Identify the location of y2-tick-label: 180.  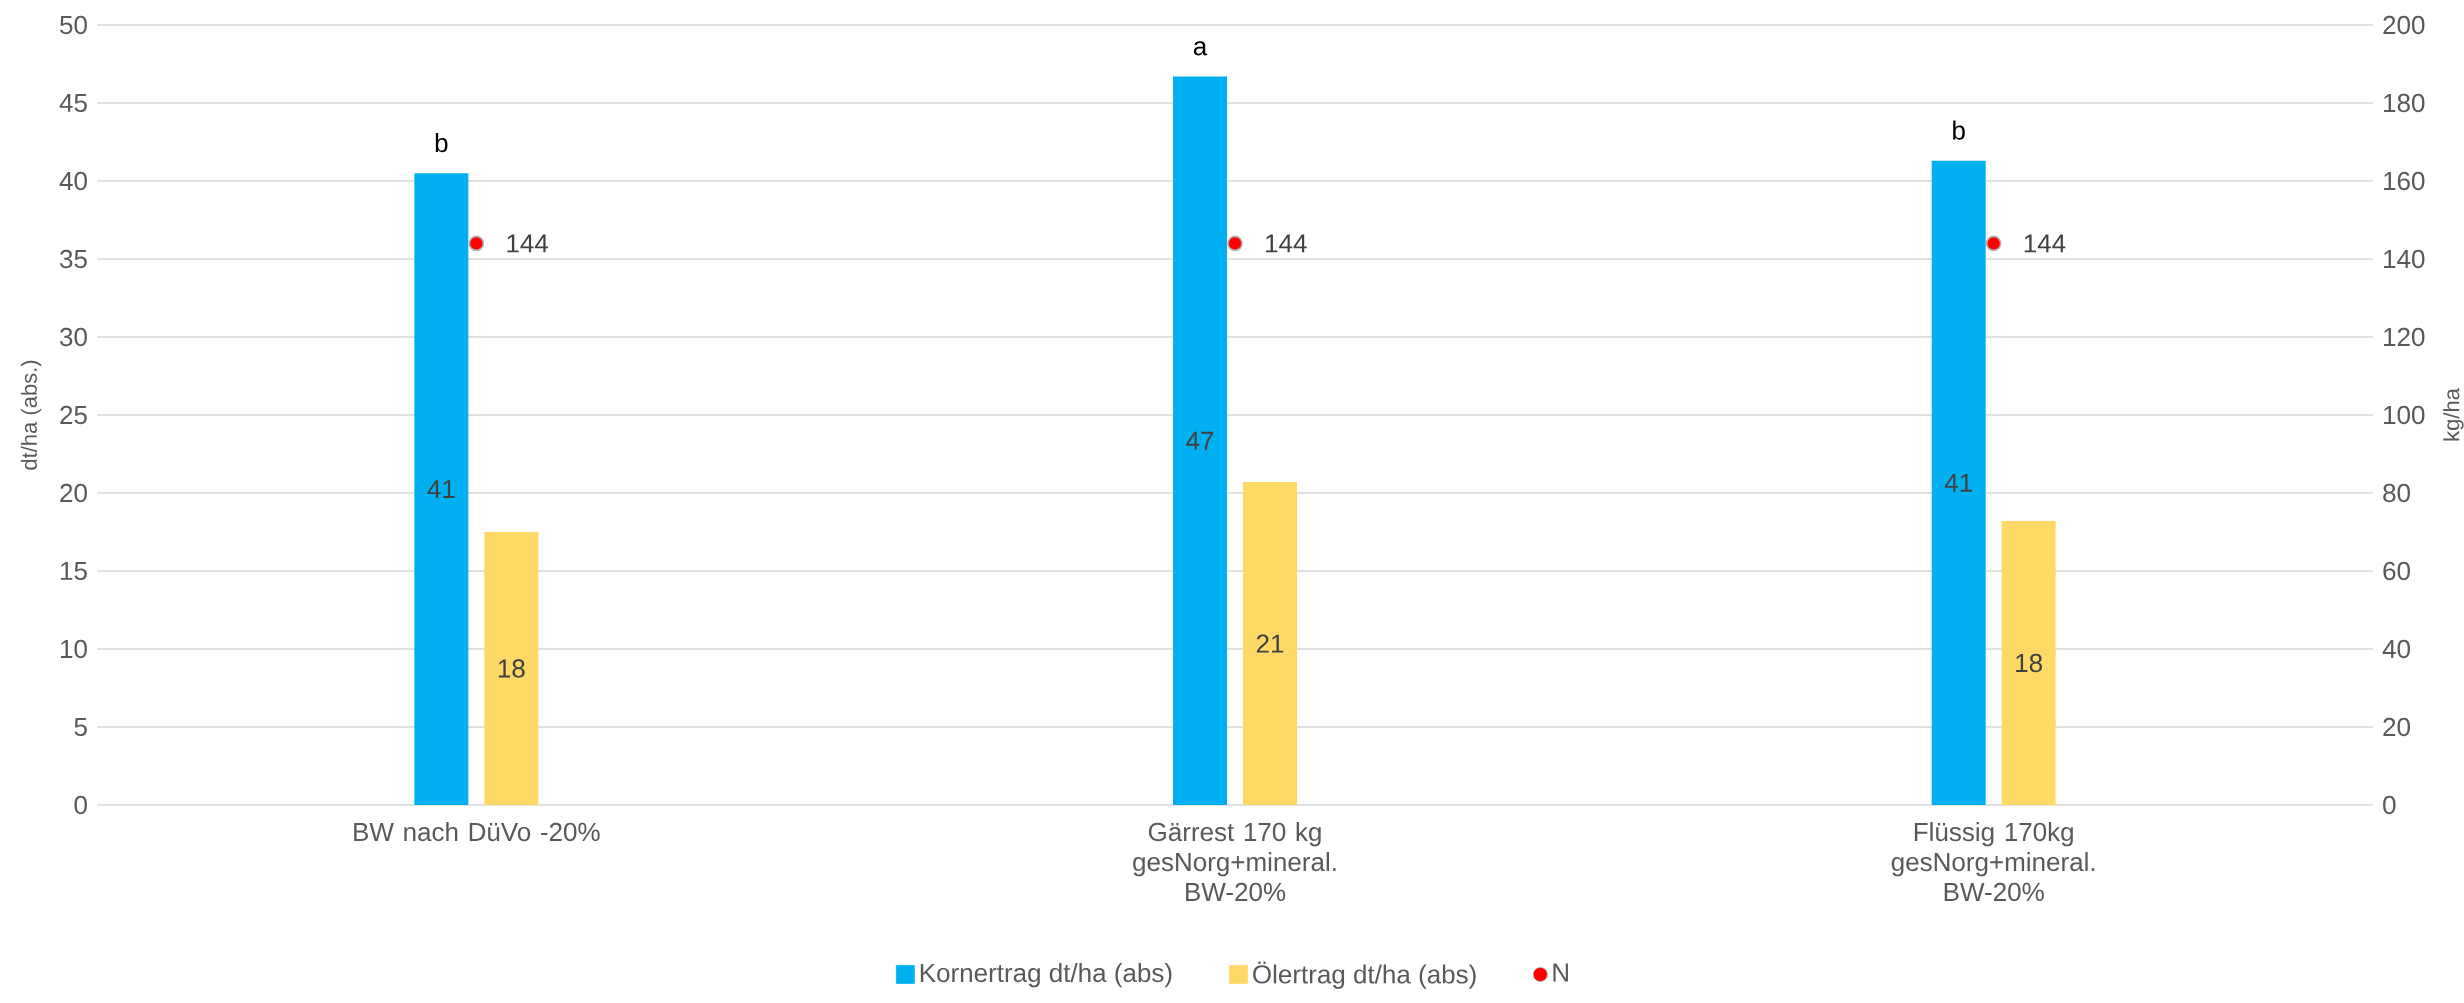
(2404, 103).